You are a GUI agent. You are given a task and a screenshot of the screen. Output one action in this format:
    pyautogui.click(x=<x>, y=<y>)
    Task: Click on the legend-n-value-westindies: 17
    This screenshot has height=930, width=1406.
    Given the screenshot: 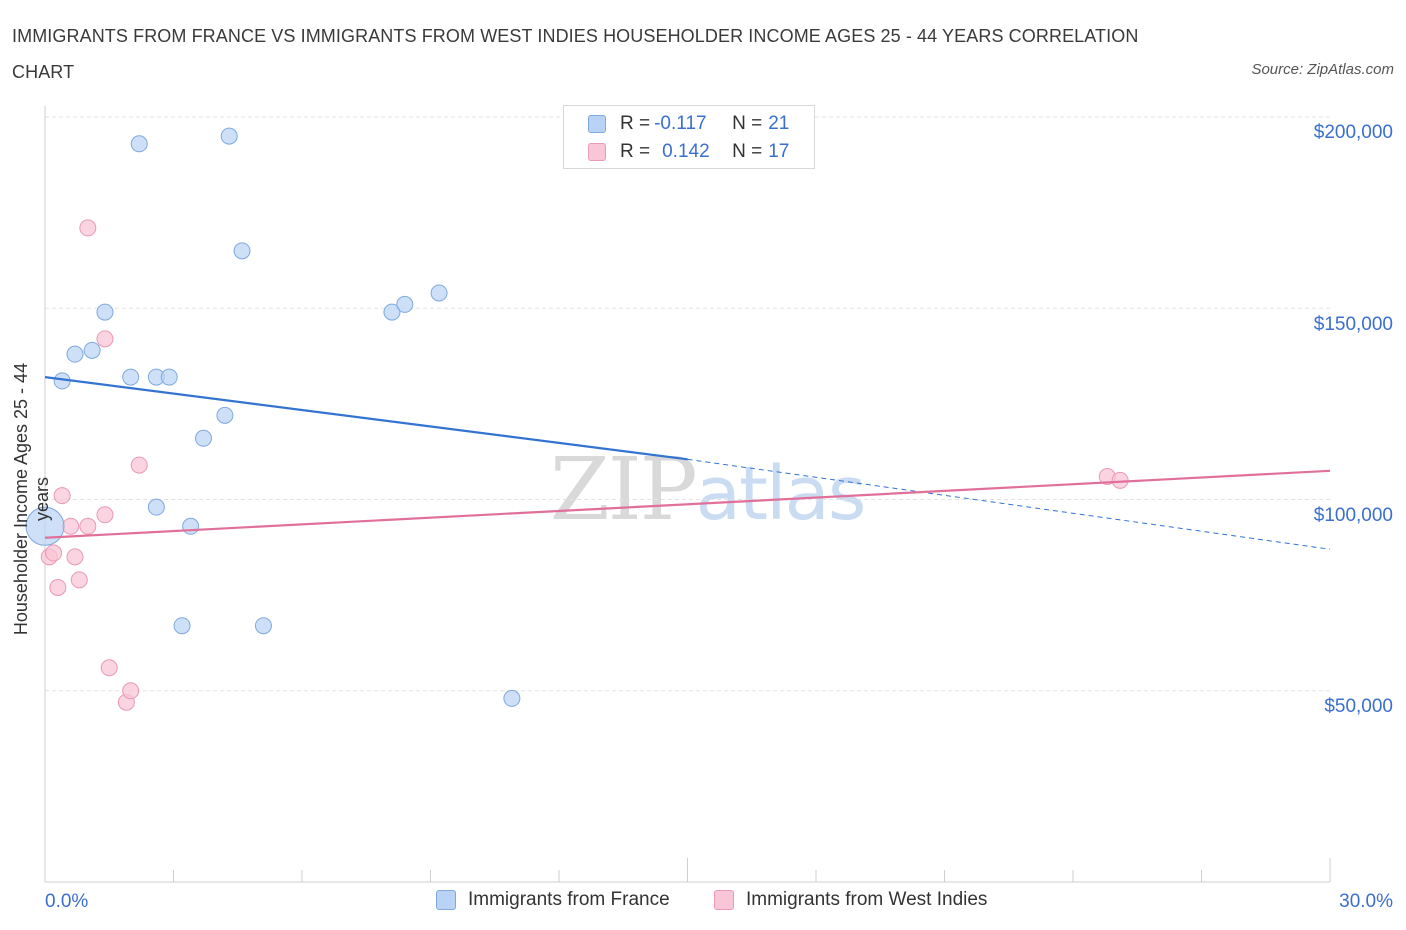 What is the action you would take?
    pyautogui.click(x=779, y=151)
    